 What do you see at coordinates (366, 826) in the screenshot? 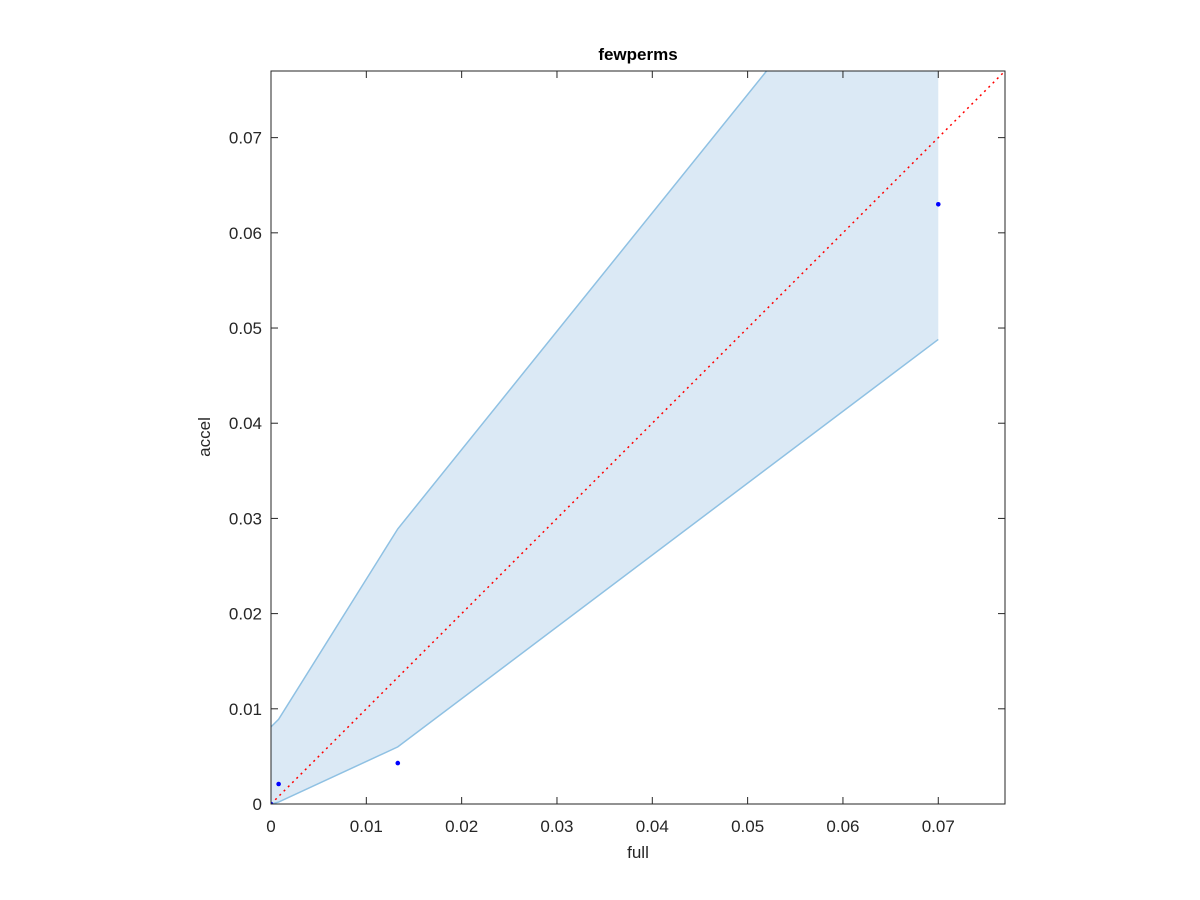
I see `x-tick-label: 0.01` at bounding box center [366, 826].